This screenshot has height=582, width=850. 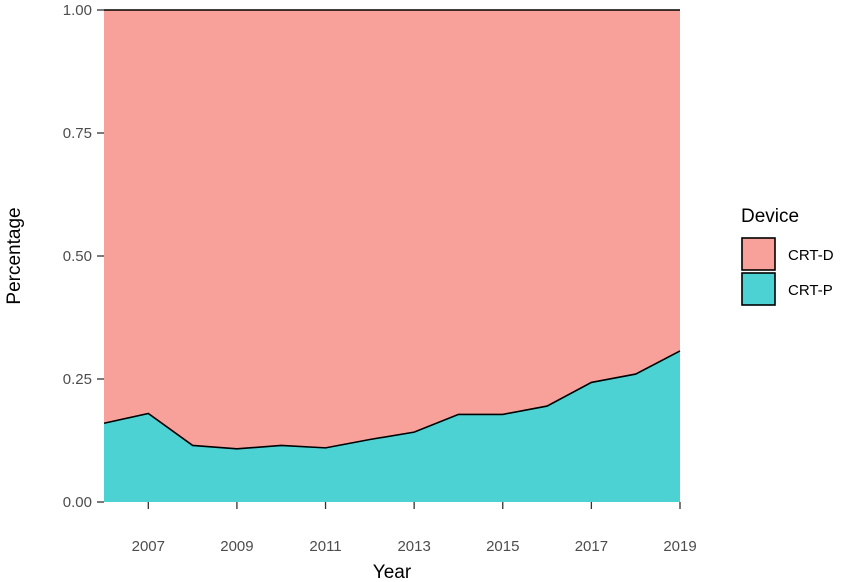 I want to click on x-tick-label: 2017, so click(x=591, y=546).